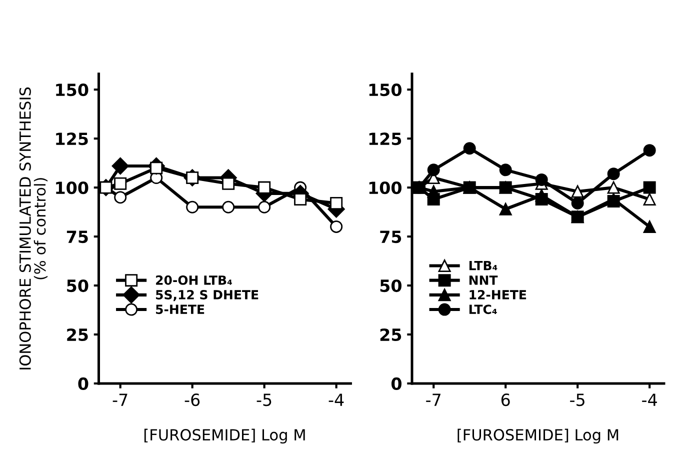 The image size is (681, 462). Describe the element at coordinates (505, 399) in the screenshot. I see `x-tick-label: 6` at that location.